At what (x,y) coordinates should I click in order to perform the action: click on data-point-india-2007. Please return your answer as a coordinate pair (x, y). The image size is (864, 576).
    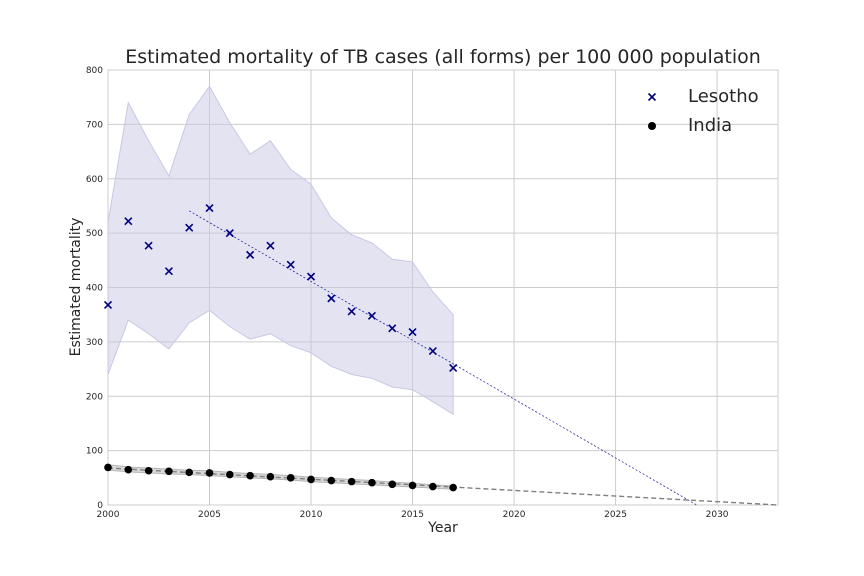
    Looking at the image, I should click on (250, 475).